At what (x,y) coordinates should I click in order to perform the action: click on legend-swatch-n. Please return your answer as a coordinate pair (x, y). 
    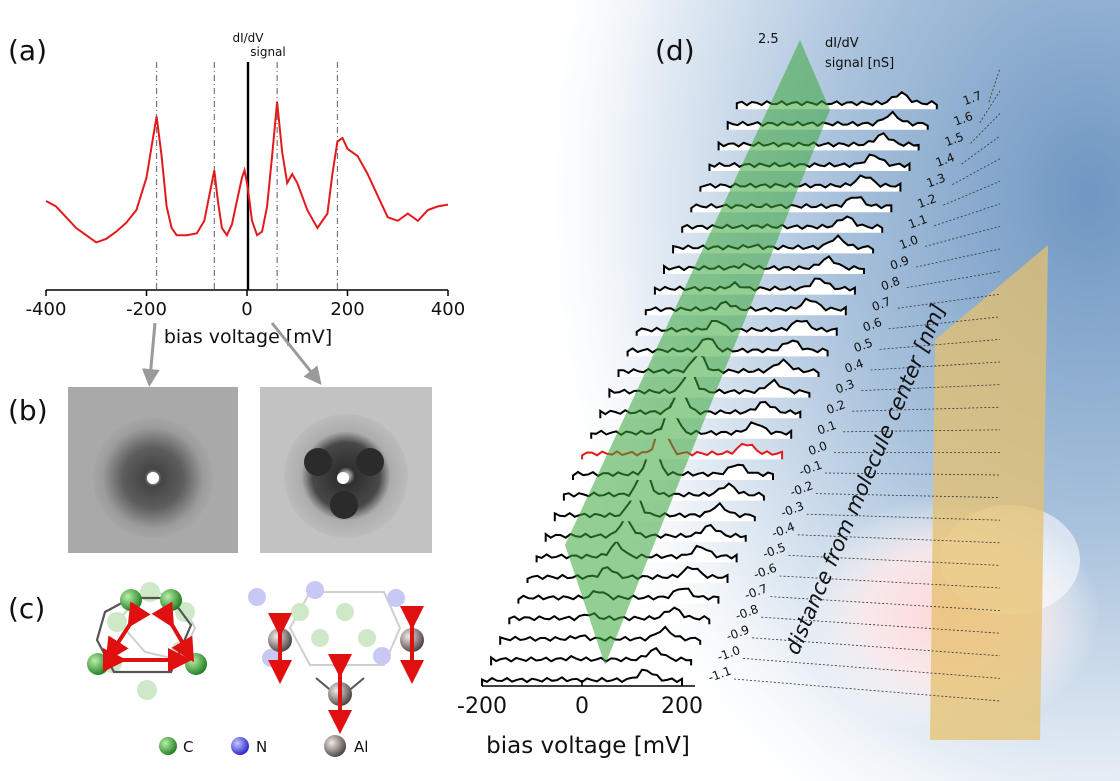
    Looking at the image, I should click on (240, 746).